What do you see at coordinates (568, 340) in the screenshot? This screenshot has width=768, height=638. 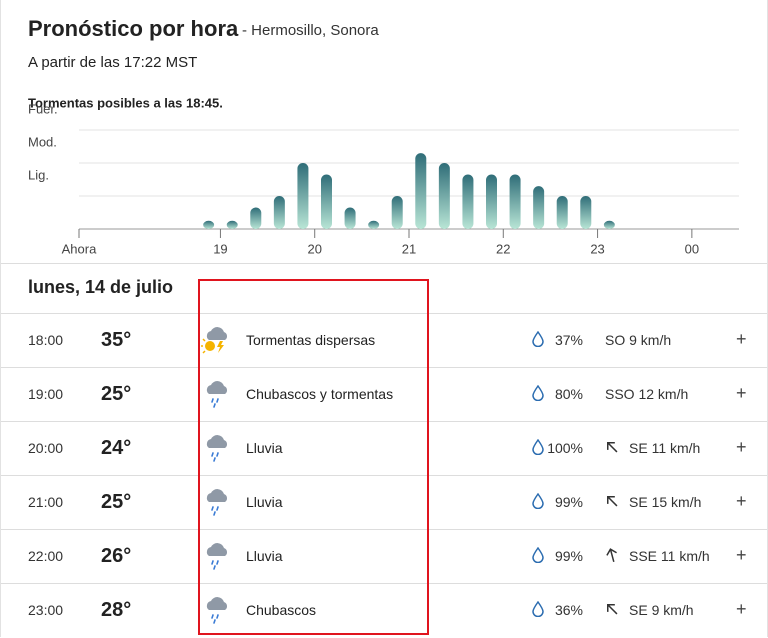 I see `precip-chance: 37%` at bounding box center [568, 340].